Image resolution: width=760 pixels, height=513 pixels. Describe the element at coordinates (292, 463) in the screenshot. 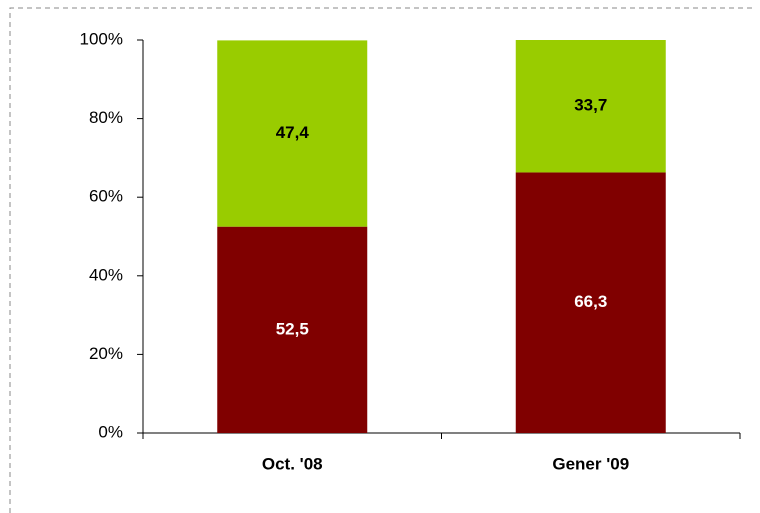

I see `x-tick-label: Oct. '08` at that location.